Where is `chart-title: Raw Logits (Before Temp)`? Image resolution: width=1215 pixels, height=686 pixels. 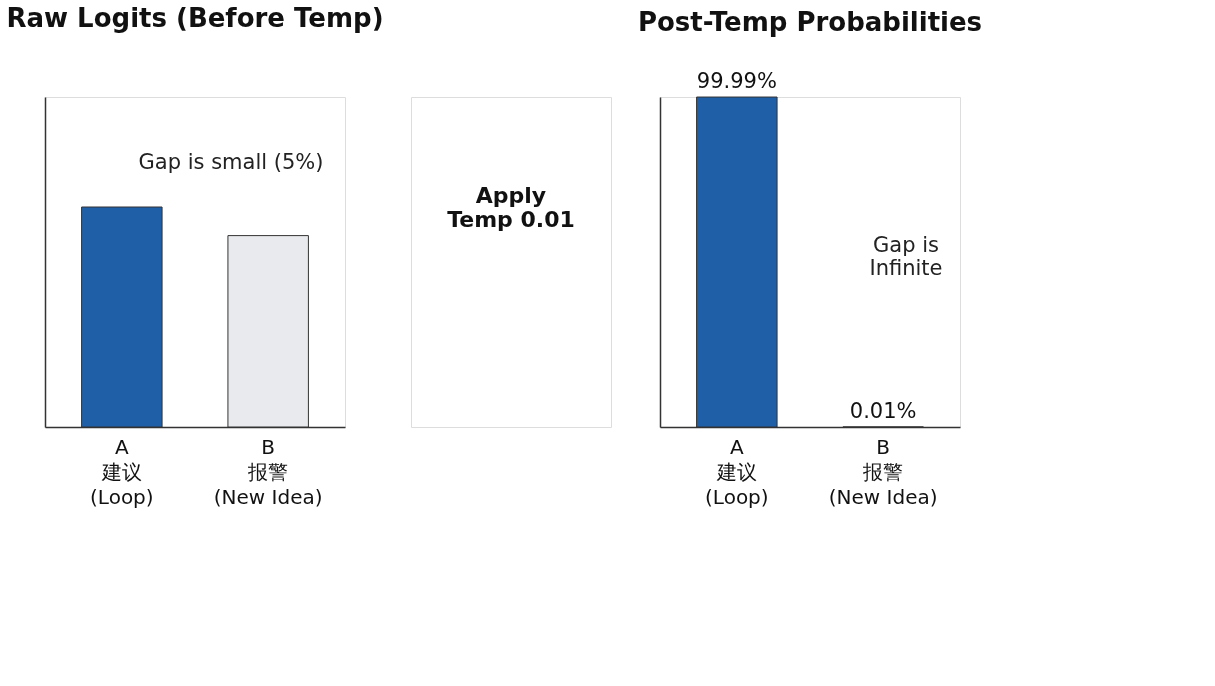 chart-title: Raw Logits (Before Temp) is located at coordinates (195, 18).